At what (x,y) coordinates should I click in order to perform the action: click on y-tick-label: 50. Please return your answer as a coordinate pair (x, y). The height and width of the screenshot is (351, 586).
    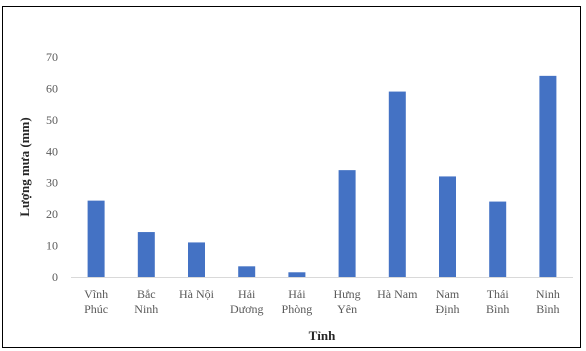
    Looking at the image, I should click on (52, 120).